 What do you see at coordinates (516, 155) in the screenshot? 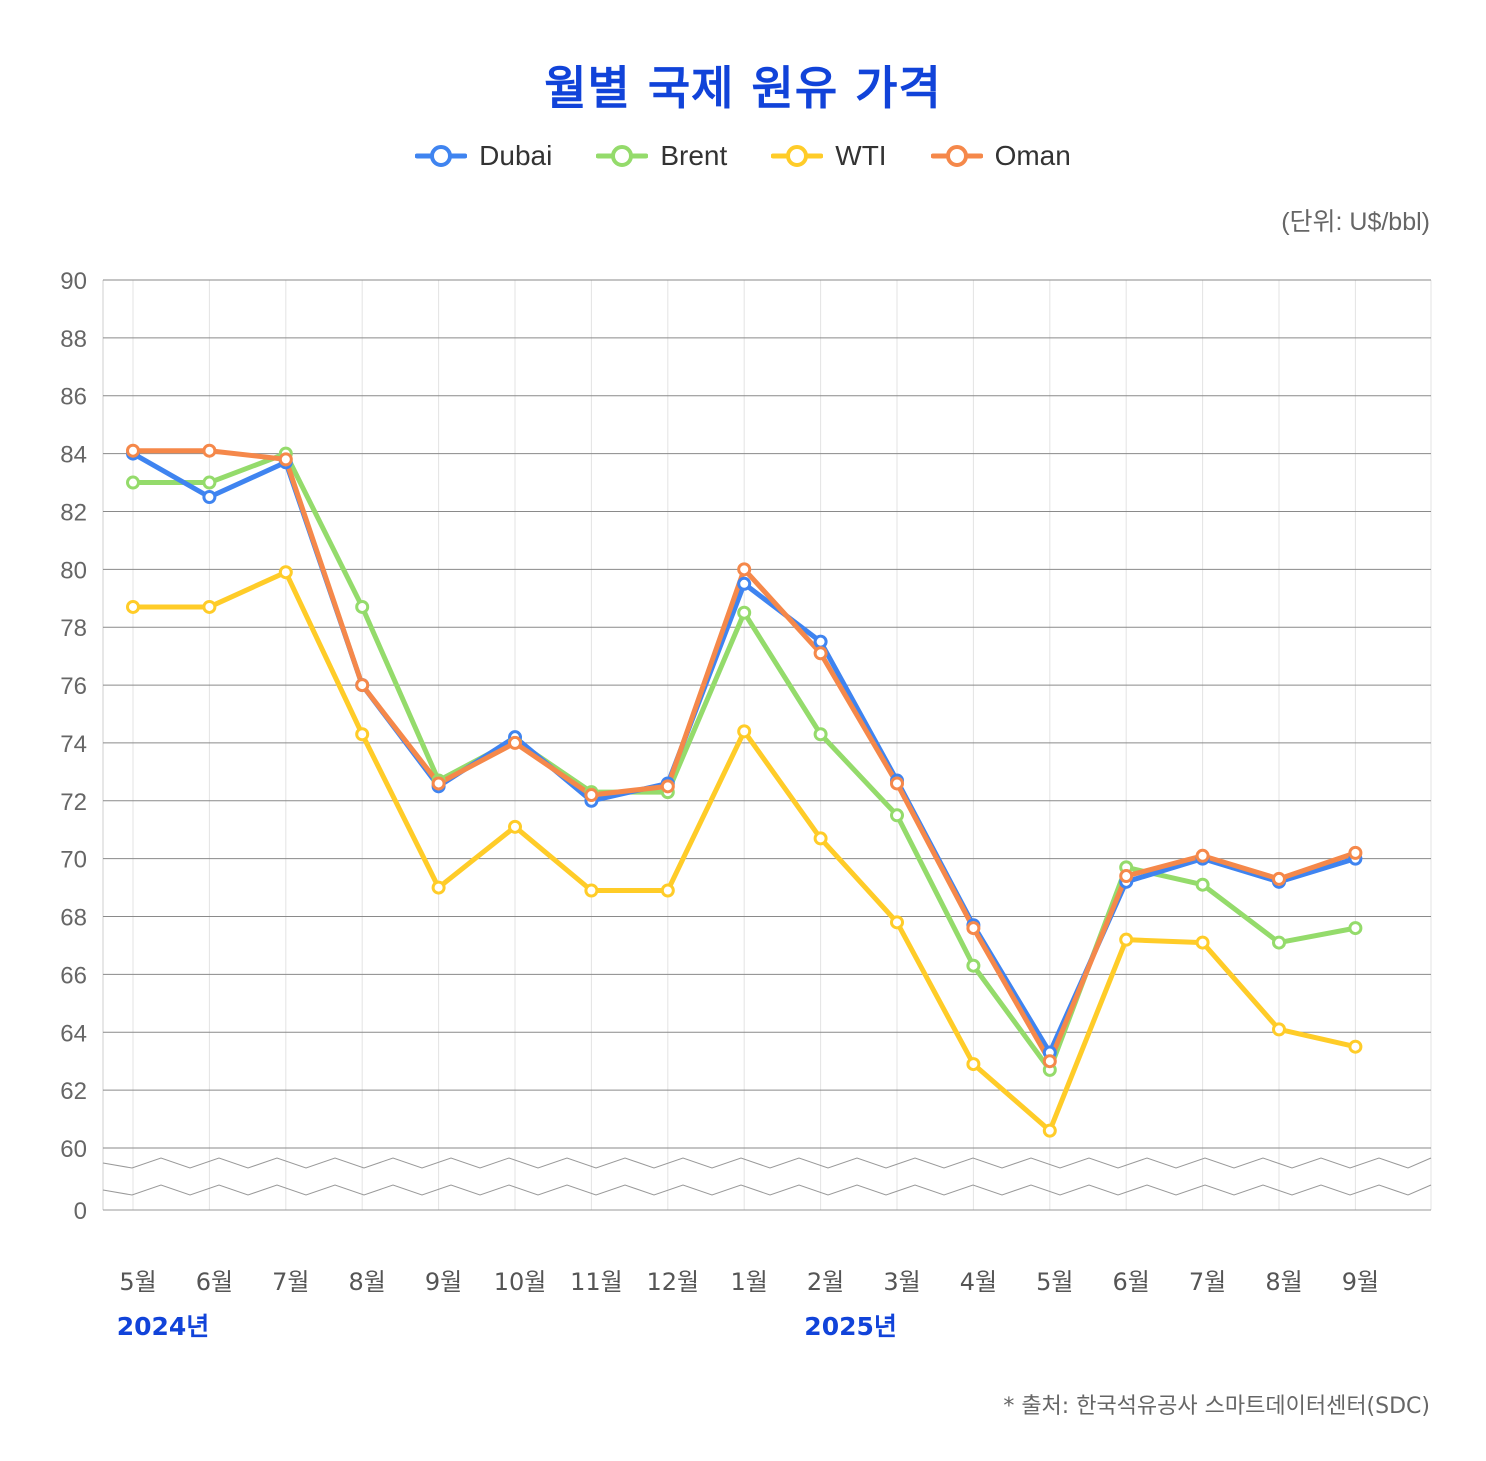
I see `legend-label-dubai: Dubai` at bounding box center [516, 155].